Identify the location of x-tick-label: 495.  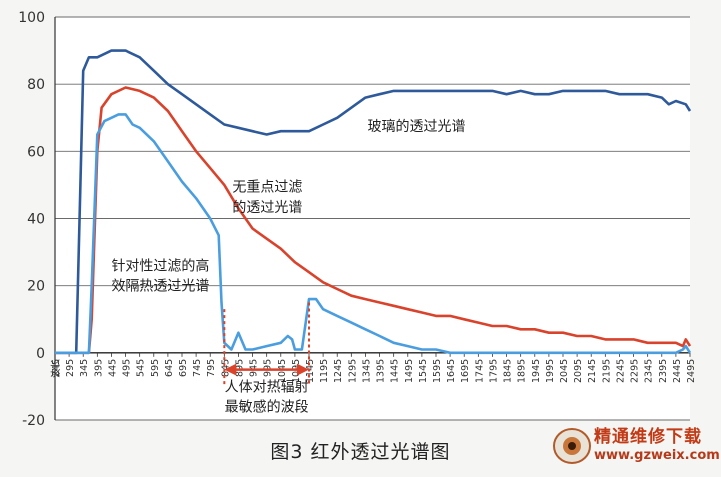
(127, 368).